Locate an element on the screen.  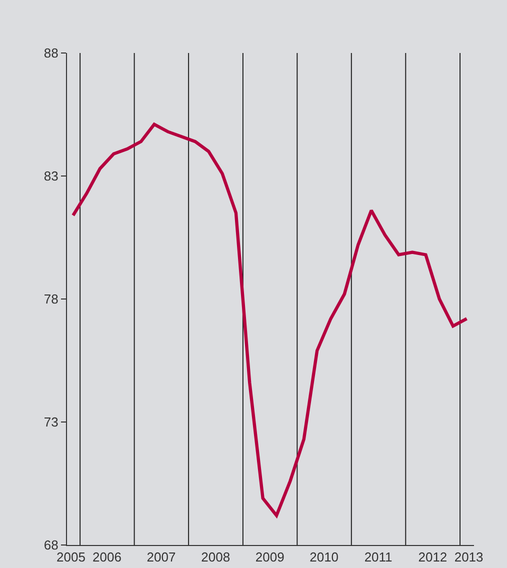
y-tick-label: 83 is located at coordinates (51, 176).